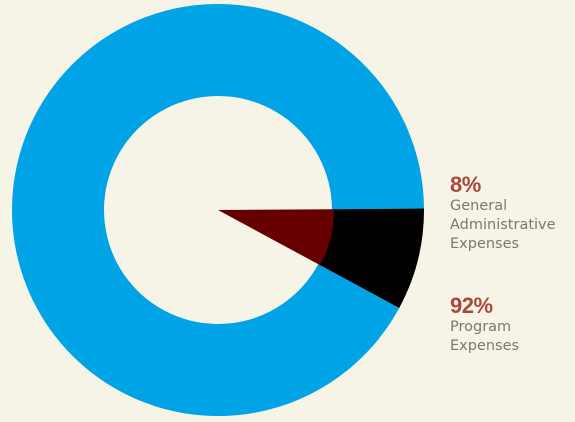  I want to click on legend-program-label: Program Expenses, so click(511, 337).